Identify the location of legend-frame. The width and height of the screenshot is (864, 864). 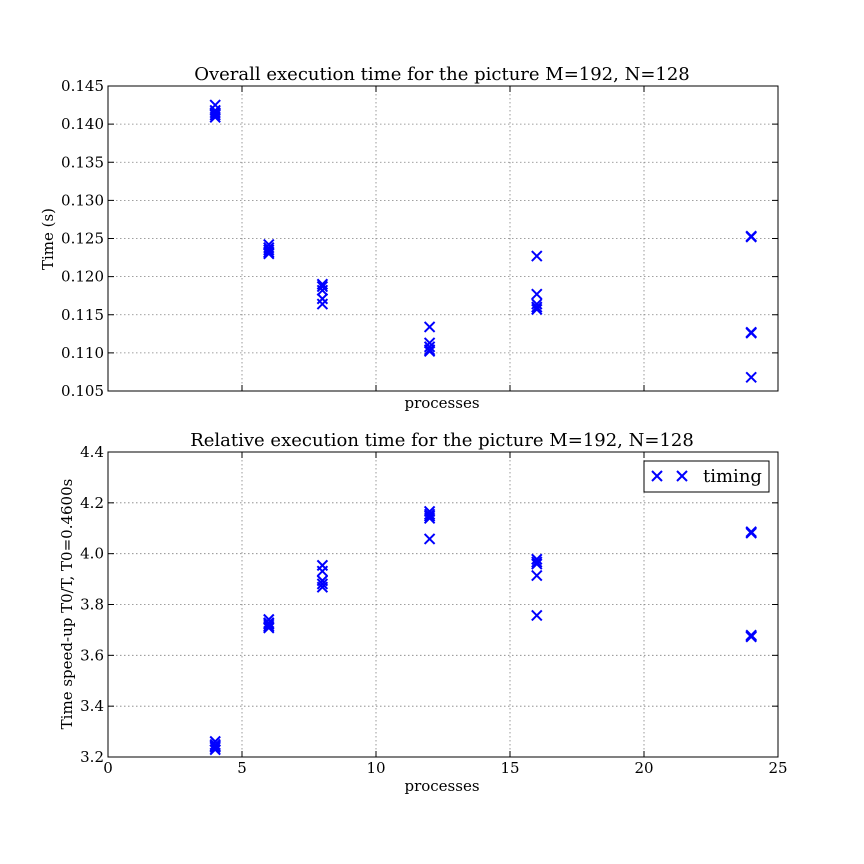
(706, 476).